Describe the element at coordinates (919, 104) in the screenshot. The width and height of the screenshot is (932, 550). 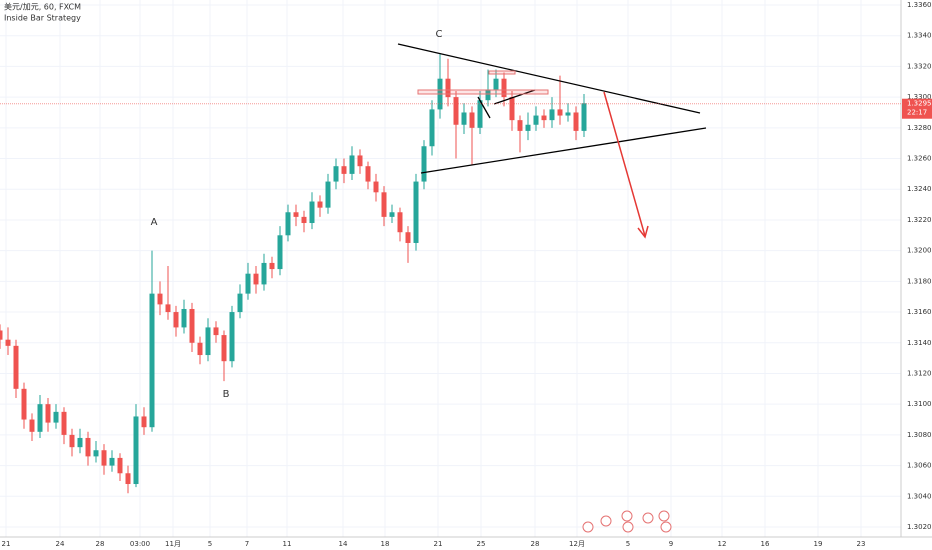
I see `last-price-label: 1.32957` at that location.